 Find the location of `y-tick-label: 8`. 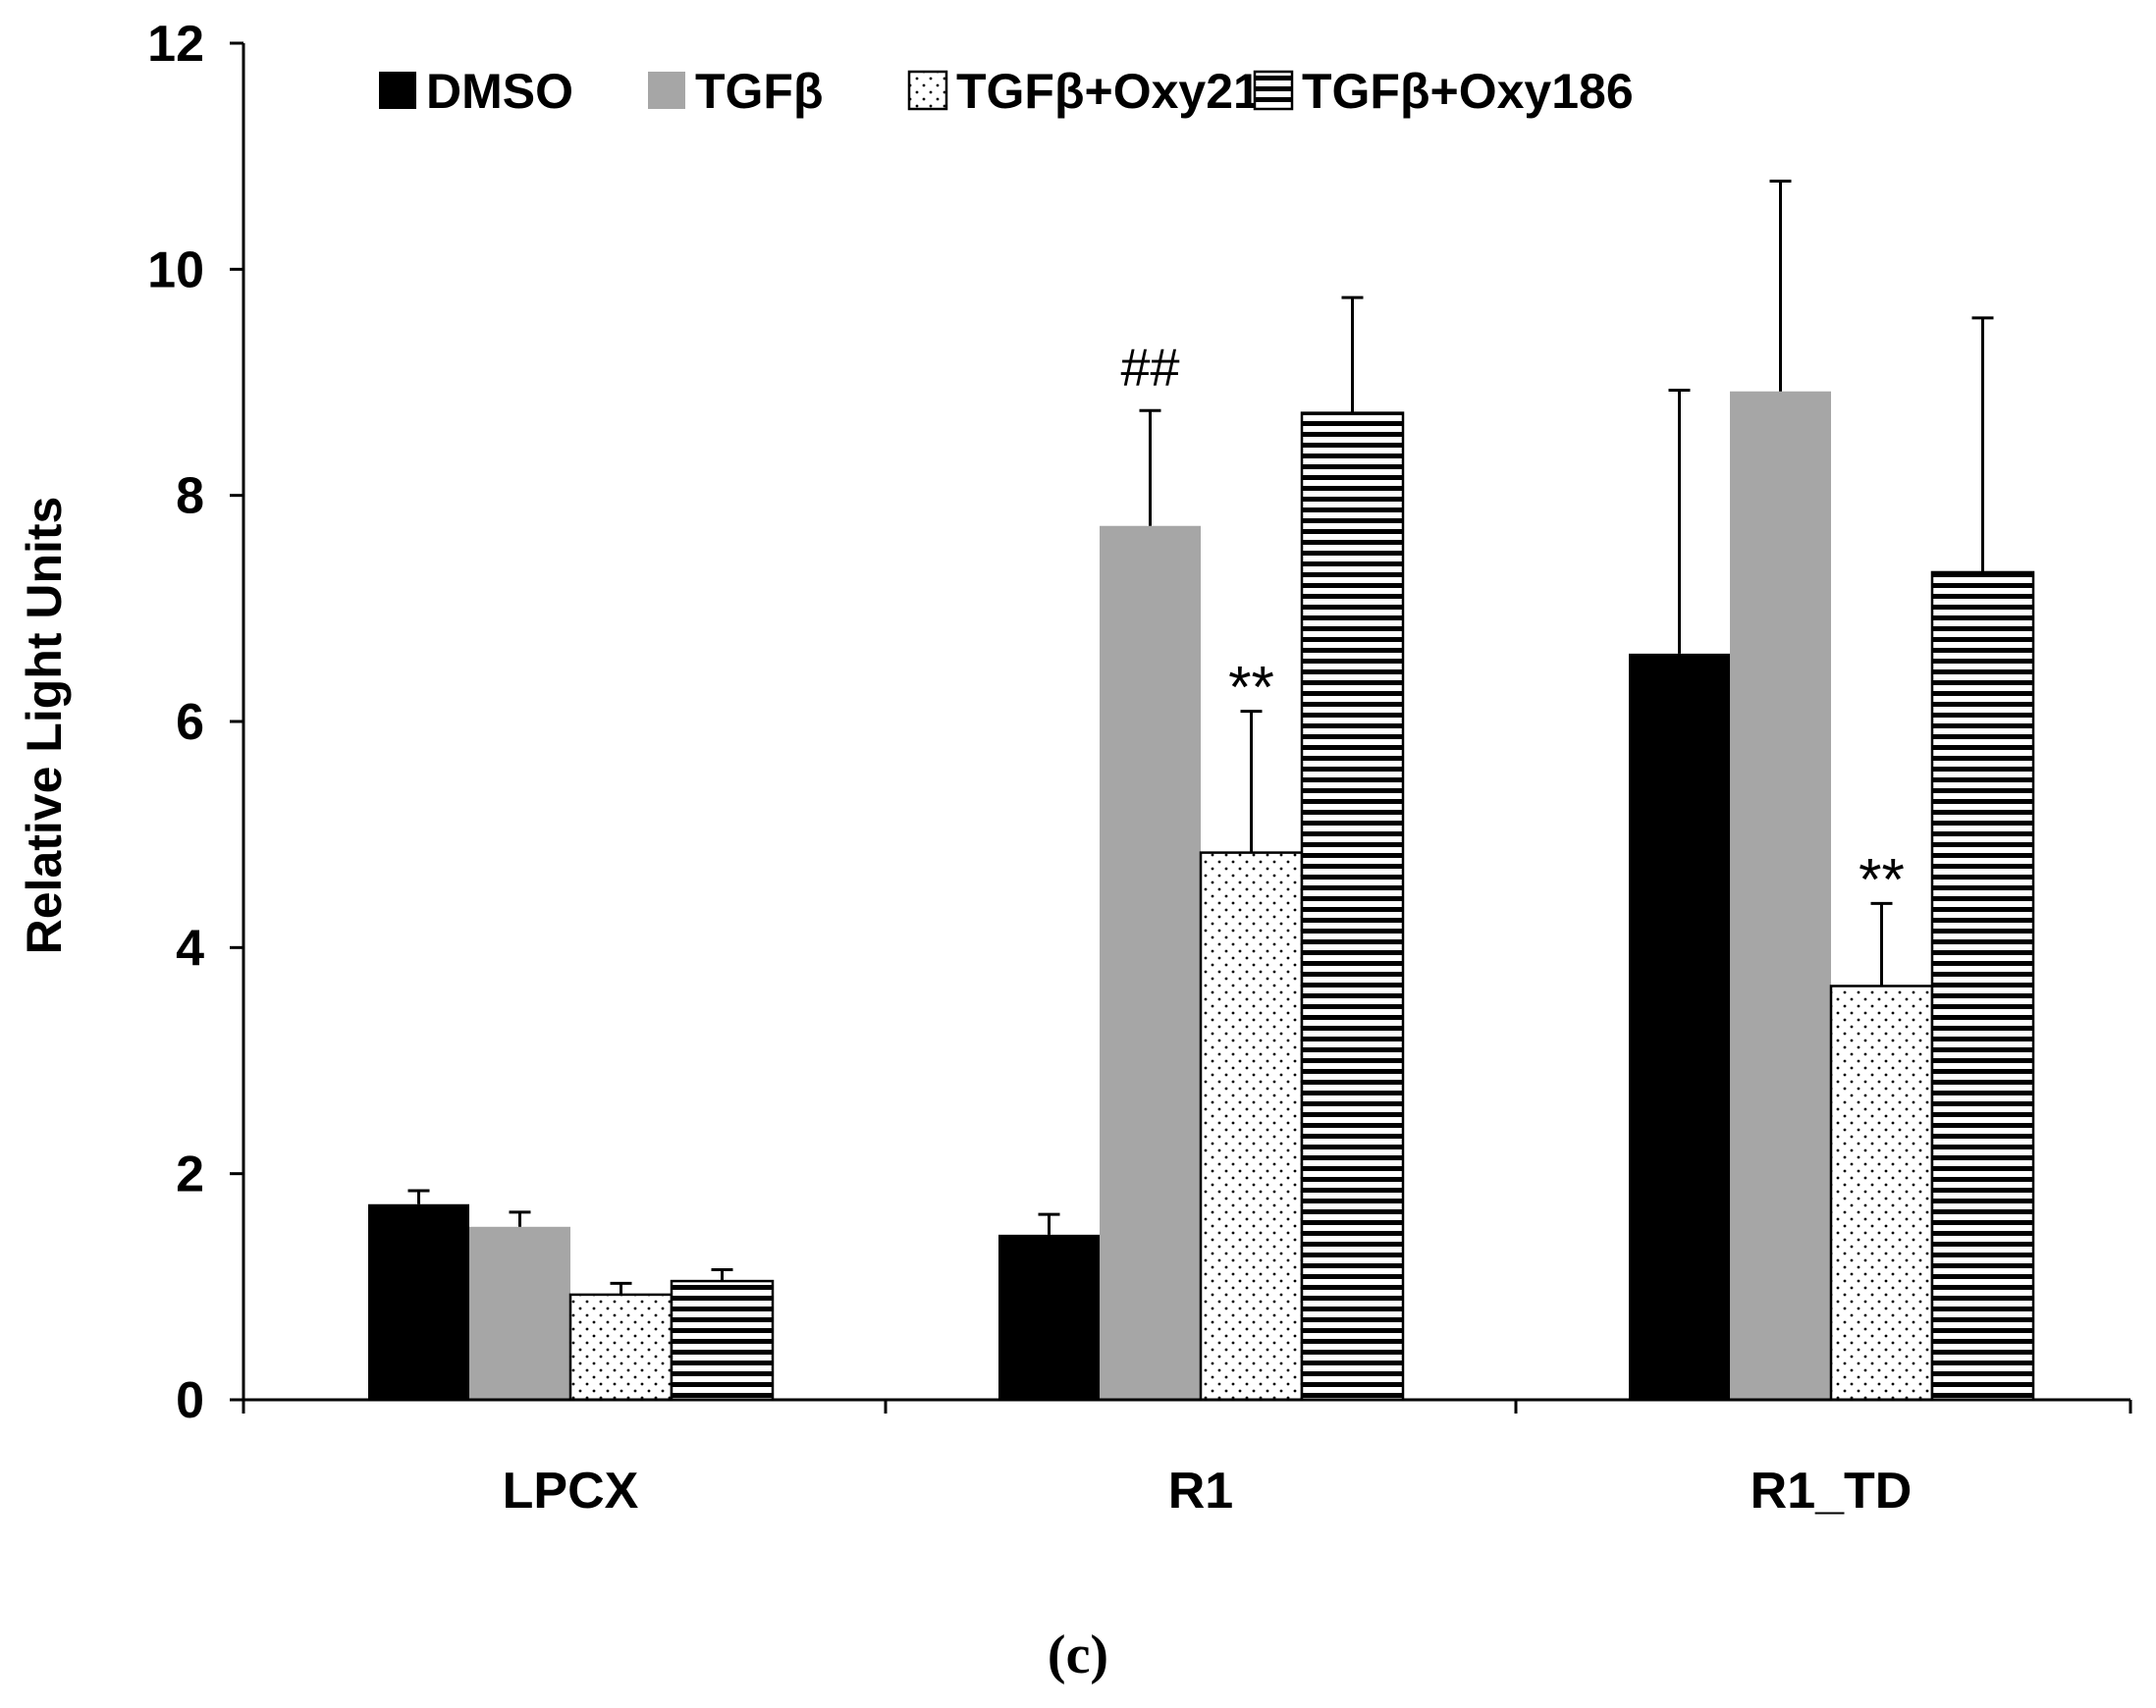

y-tick-label: 8 is located at coordinates (190, 496).